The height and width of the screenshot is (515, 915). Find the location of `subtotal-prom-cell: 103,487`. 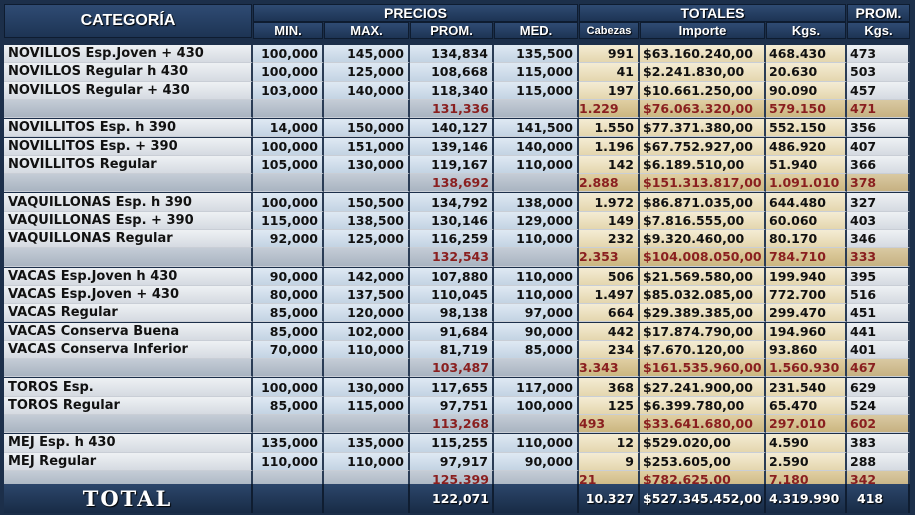

subtotal-prom-cell: 103,487 is located at coordinates (452, 368).